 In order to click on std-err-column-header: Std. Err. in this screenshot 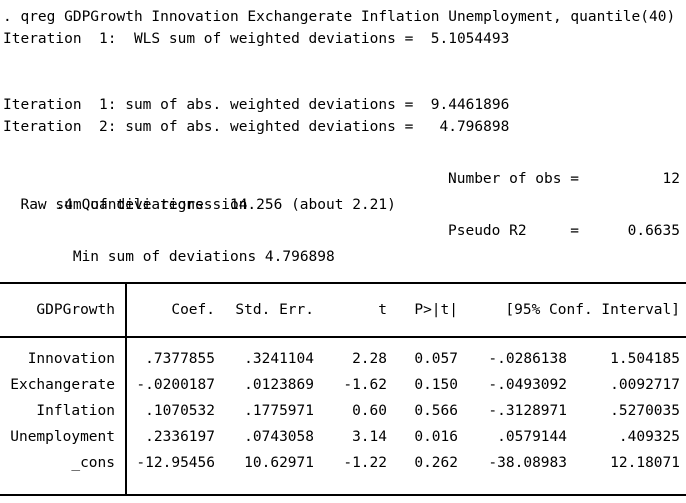, I will do `click(274, 310)`.